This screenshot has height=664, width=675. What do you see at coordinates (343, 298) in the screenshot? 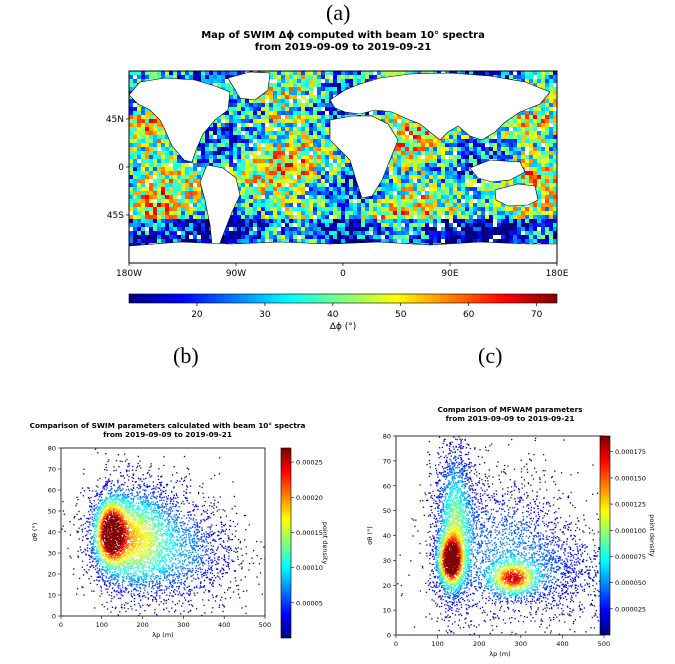
I see `map-colorbar` at bounding box center [343, 298].